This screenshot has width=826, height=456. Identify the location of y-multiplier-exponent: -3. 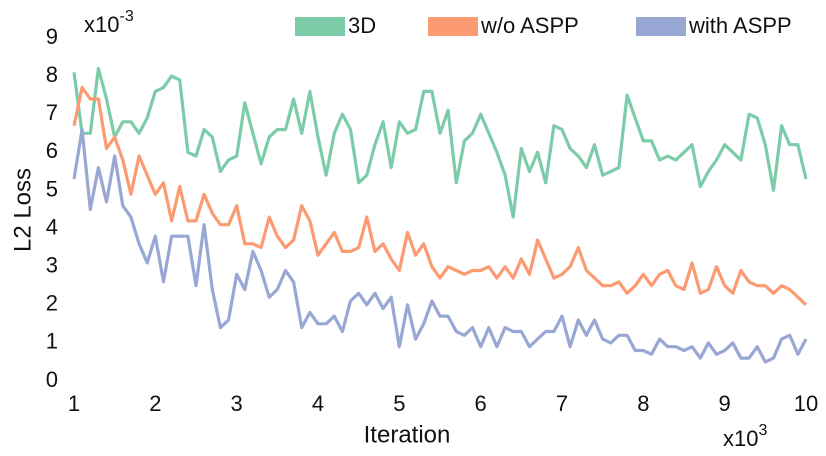
(126, 16).